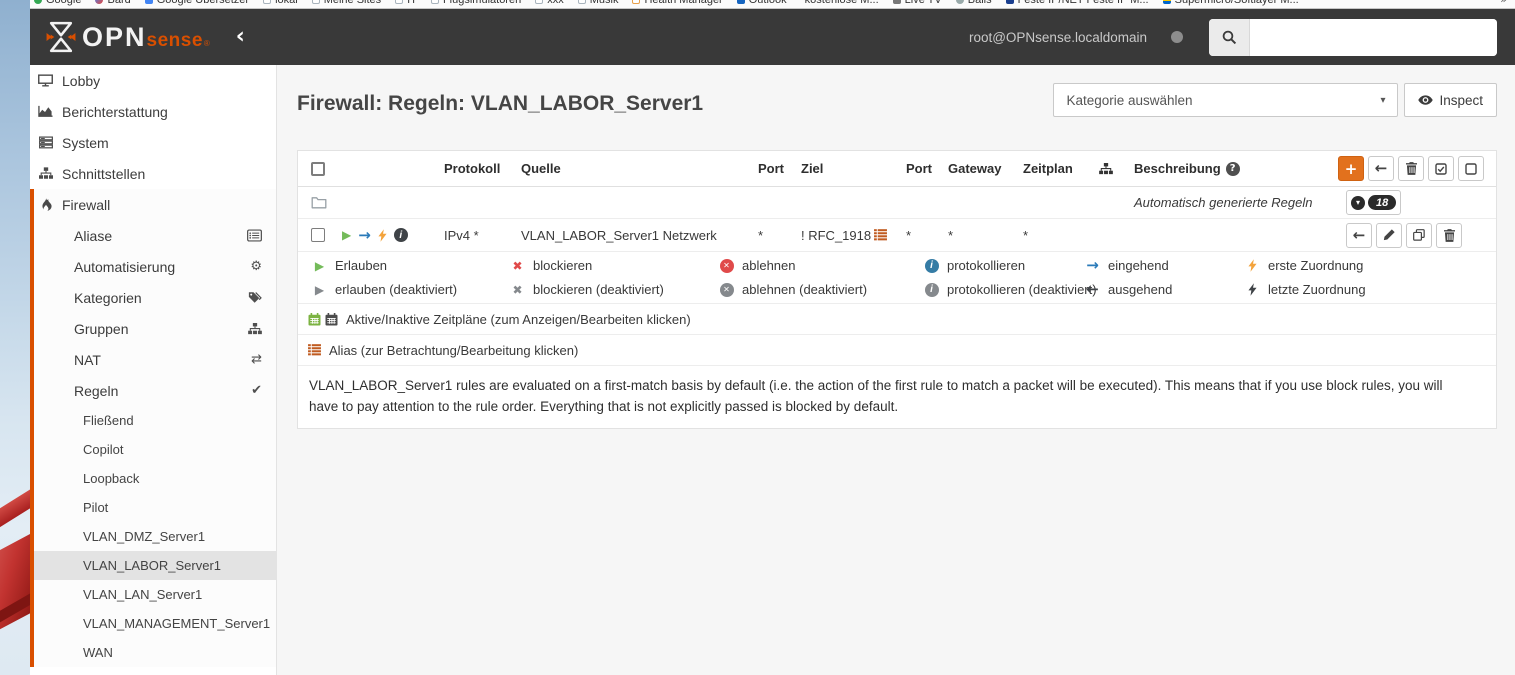 Image resolution: width=1515 pixels, height=675 pixels. Describe the element at coordinates (108, 420) in the screenshot. I see `sidebar-item-label: Fließend` at that location.